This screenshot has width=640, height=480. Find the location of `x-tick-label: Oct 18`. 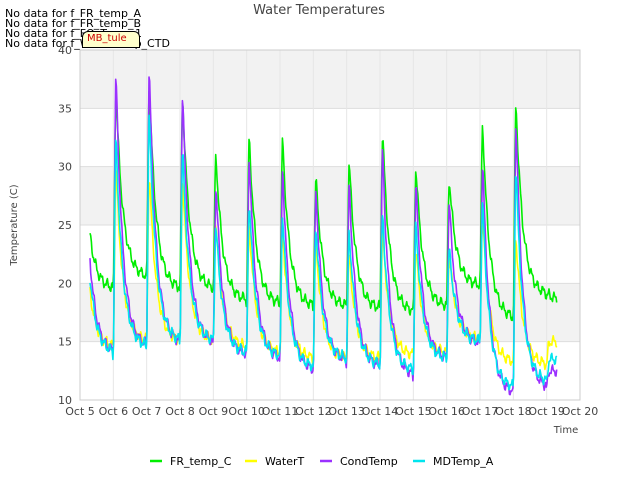

x-tick-label: Oct 18 is located at coordinates (513, 411).